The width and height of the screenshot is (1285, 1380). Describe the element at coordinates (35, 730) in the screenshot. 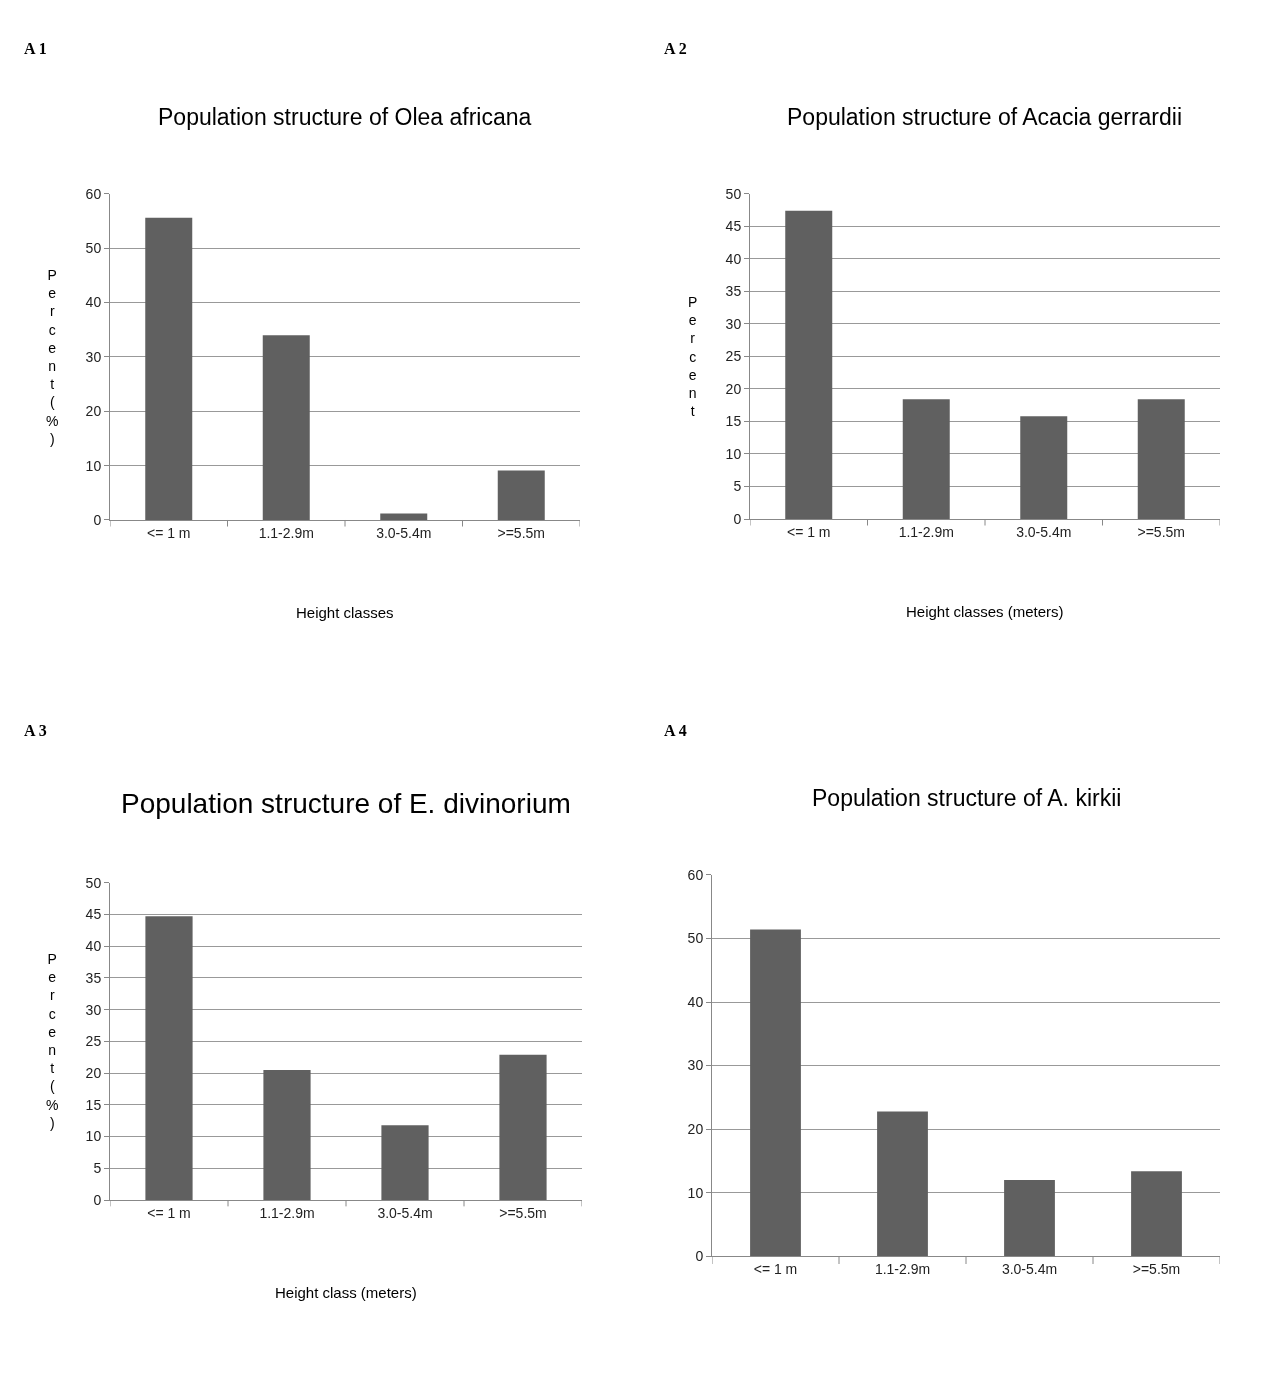

I see `text: A 3` at that location.